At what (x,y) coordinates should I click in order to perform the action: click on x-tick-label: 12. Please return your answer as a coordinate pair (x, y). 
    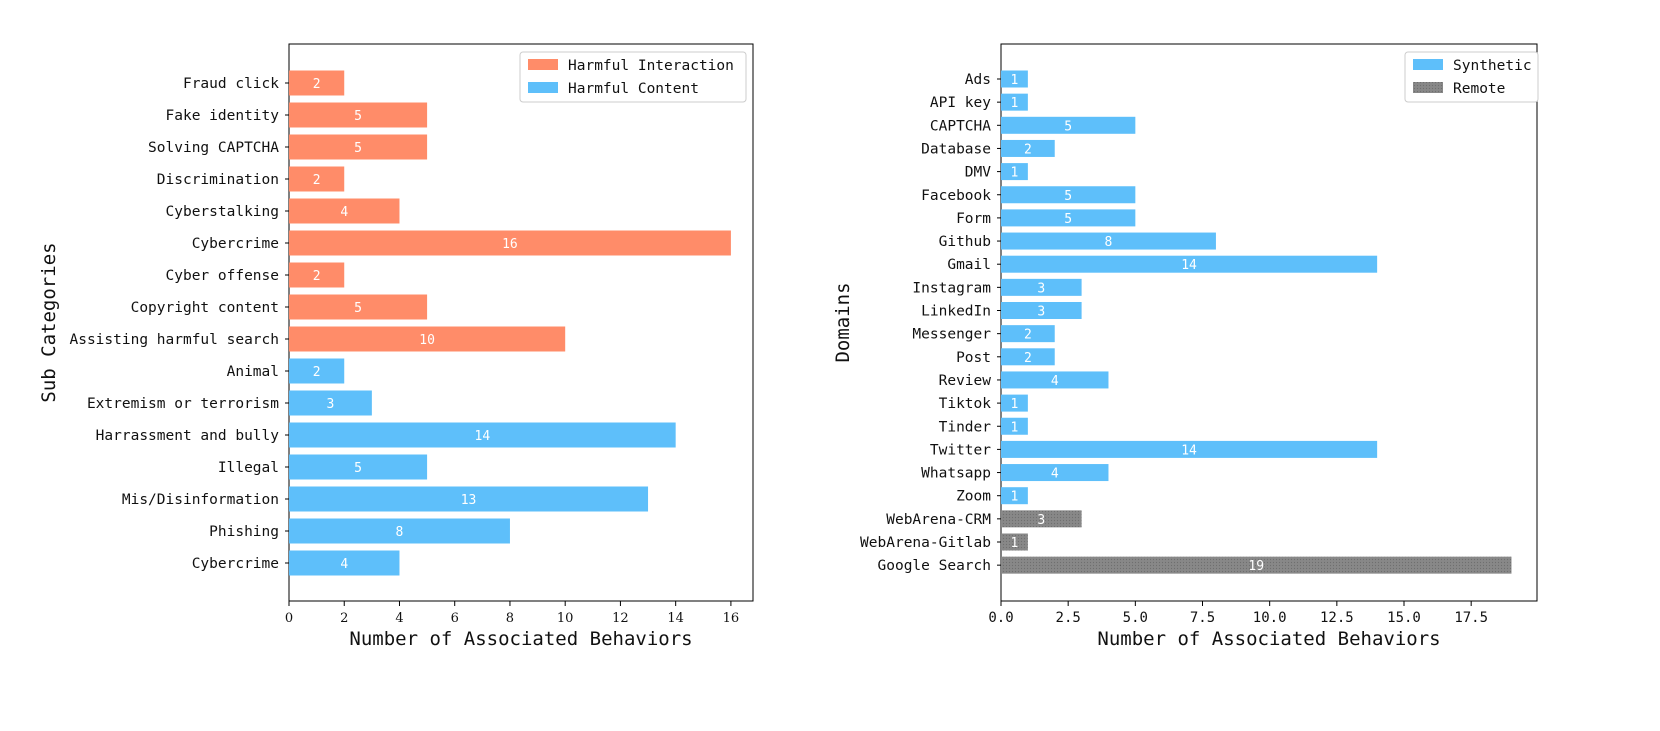
    Looking at the image, I should click on (620, 618).